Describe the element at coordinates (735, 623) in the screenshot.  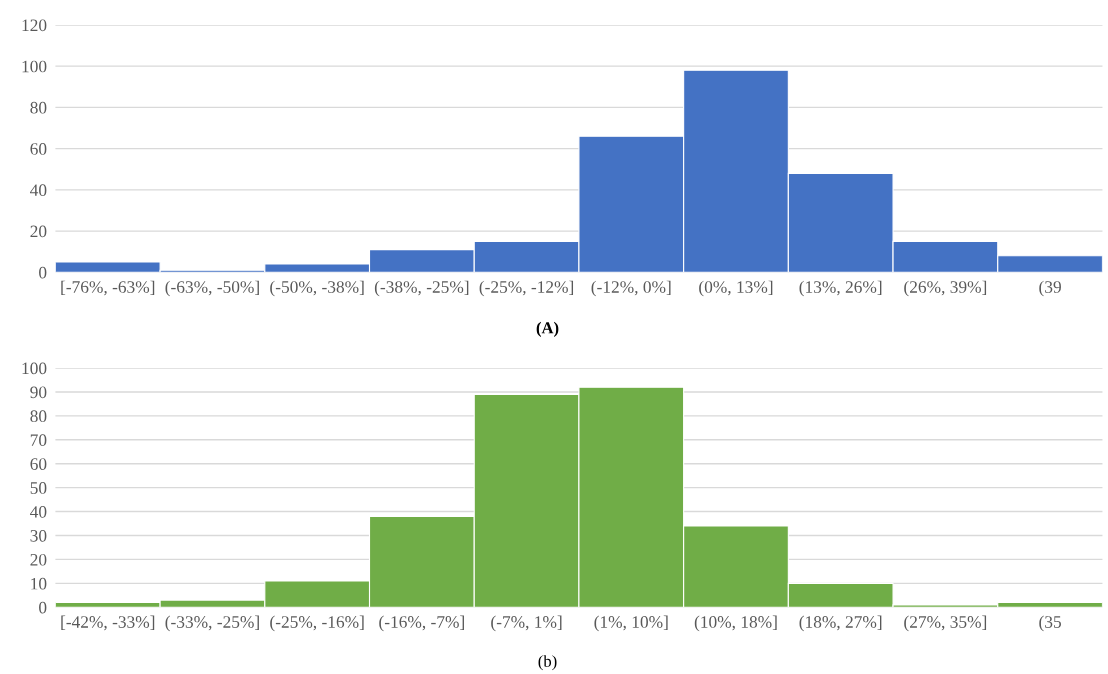
I see `x-tick-label: (10%, 18%]` at that location.